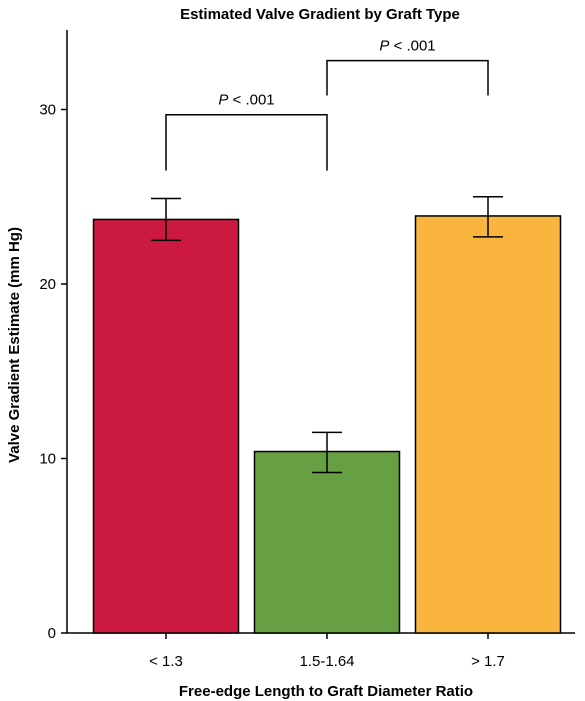 This screenshot has height=701, width=585. Describe the element at coordinates (52, 633) in the screenshot. I see `y-tick-label: 0` at that location.